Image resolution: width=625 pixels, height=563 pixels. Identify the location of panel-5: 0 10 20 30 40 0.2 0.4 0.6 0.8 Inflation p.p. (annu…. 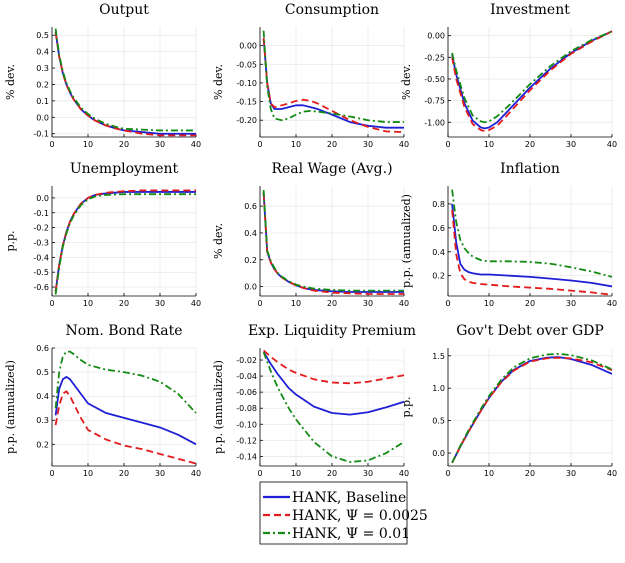
(508, 234).